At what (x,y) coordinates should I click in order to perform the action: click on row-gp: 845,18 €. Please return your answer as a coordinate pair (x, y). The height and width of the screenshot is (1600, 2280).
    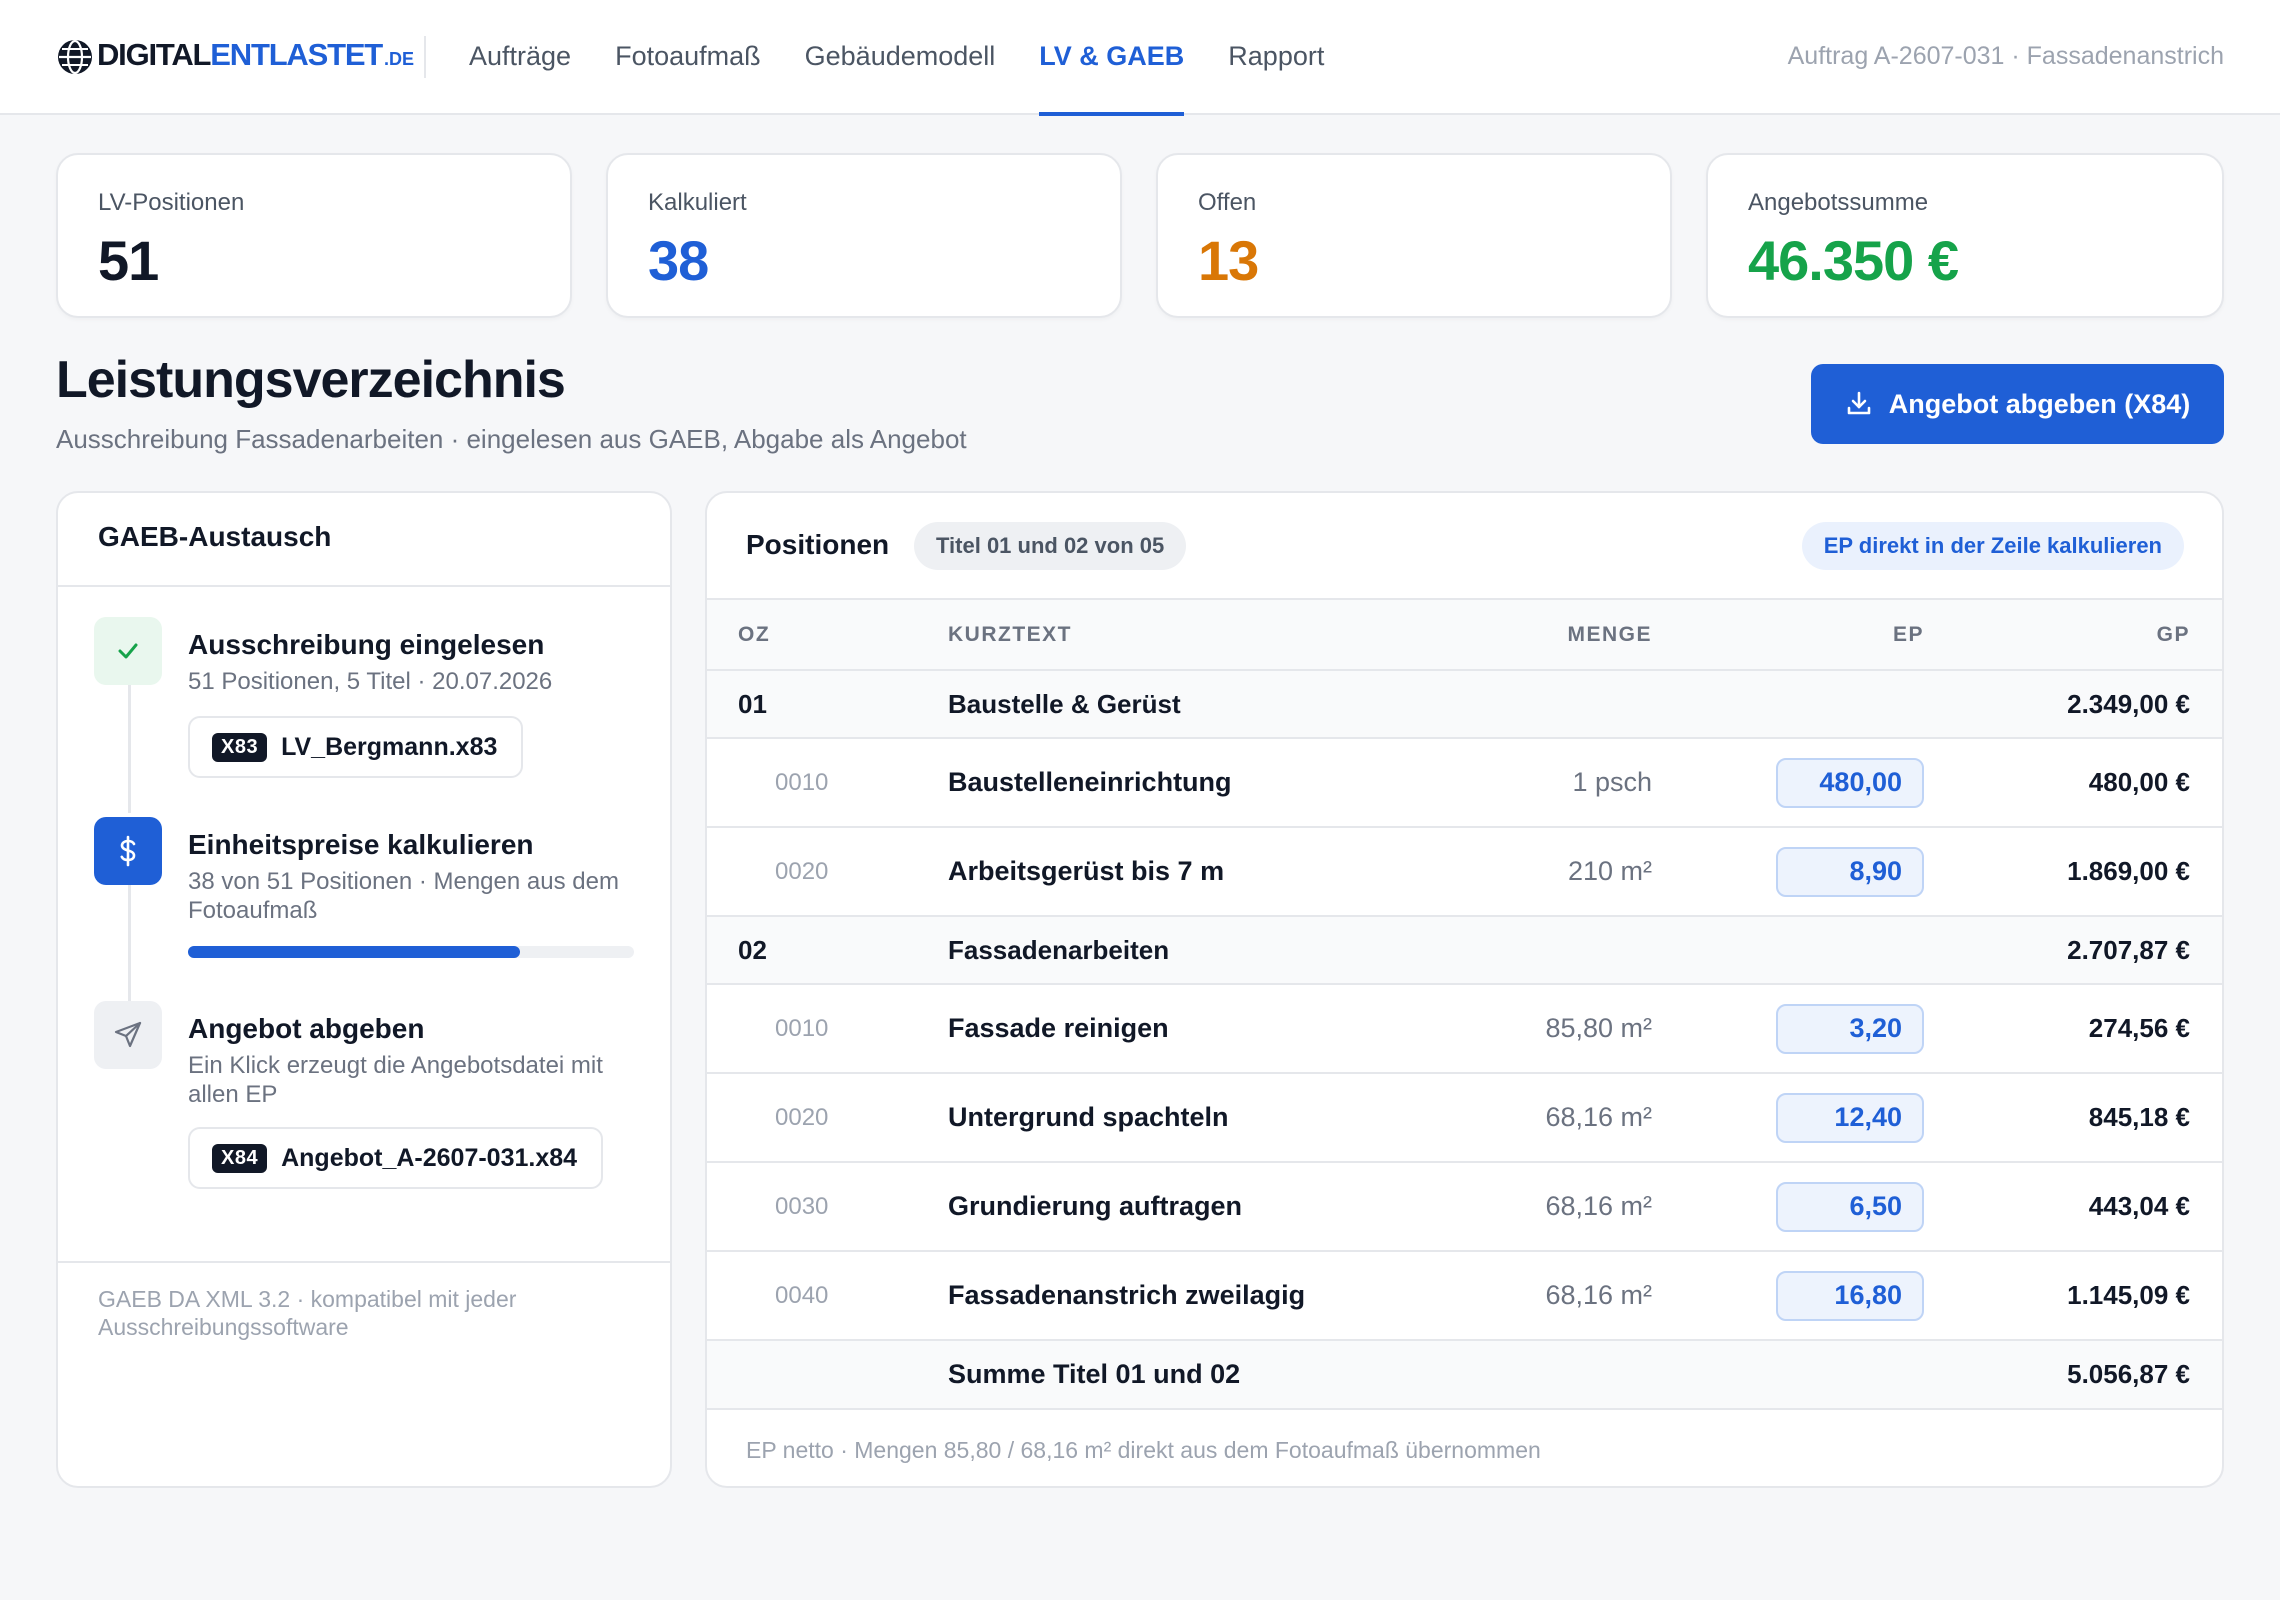
    Looking at the image, I should click on (2139, 1117).